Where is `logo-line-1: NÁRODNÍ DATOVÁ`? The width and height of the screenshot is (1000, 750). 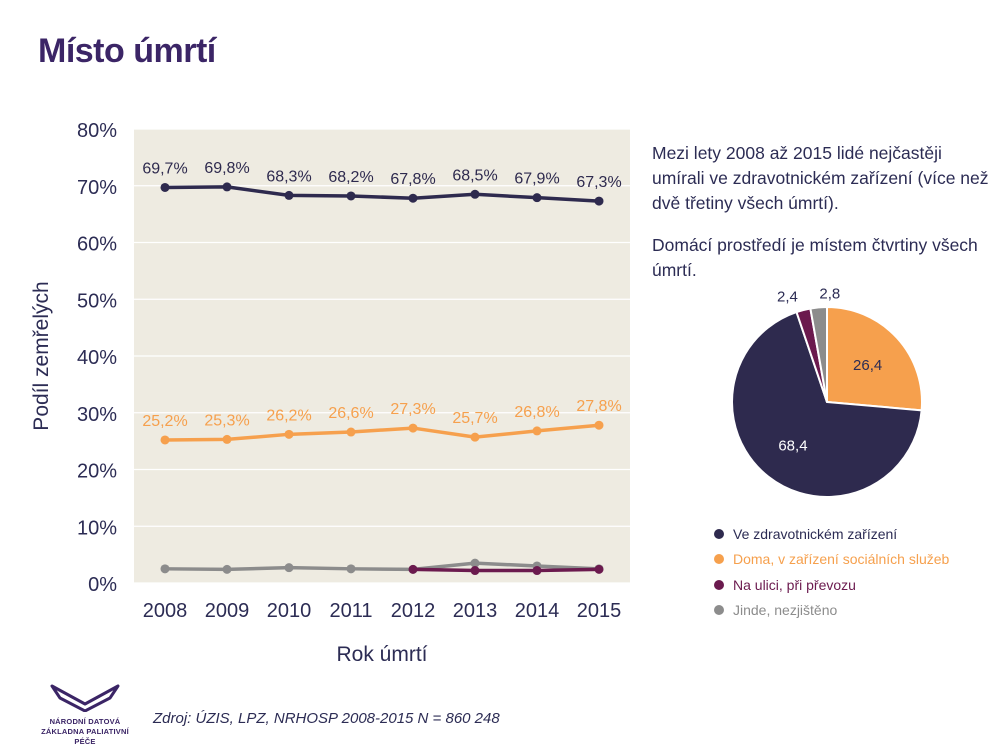 logo-line-1: NÁRODNÍ DATOVÁ is located at coordinates (85, 721).